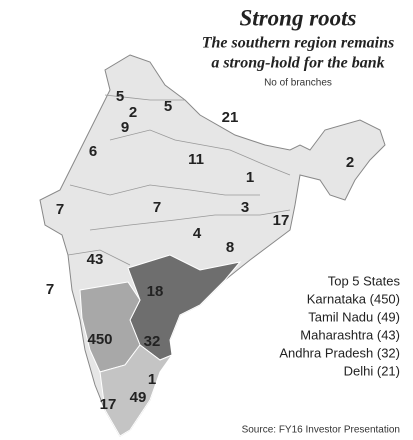  What do you see at coordinates (350, 334) in the screenshot?
I see `top-state: Maharashtra (43)` at bounding box center [350, 334].